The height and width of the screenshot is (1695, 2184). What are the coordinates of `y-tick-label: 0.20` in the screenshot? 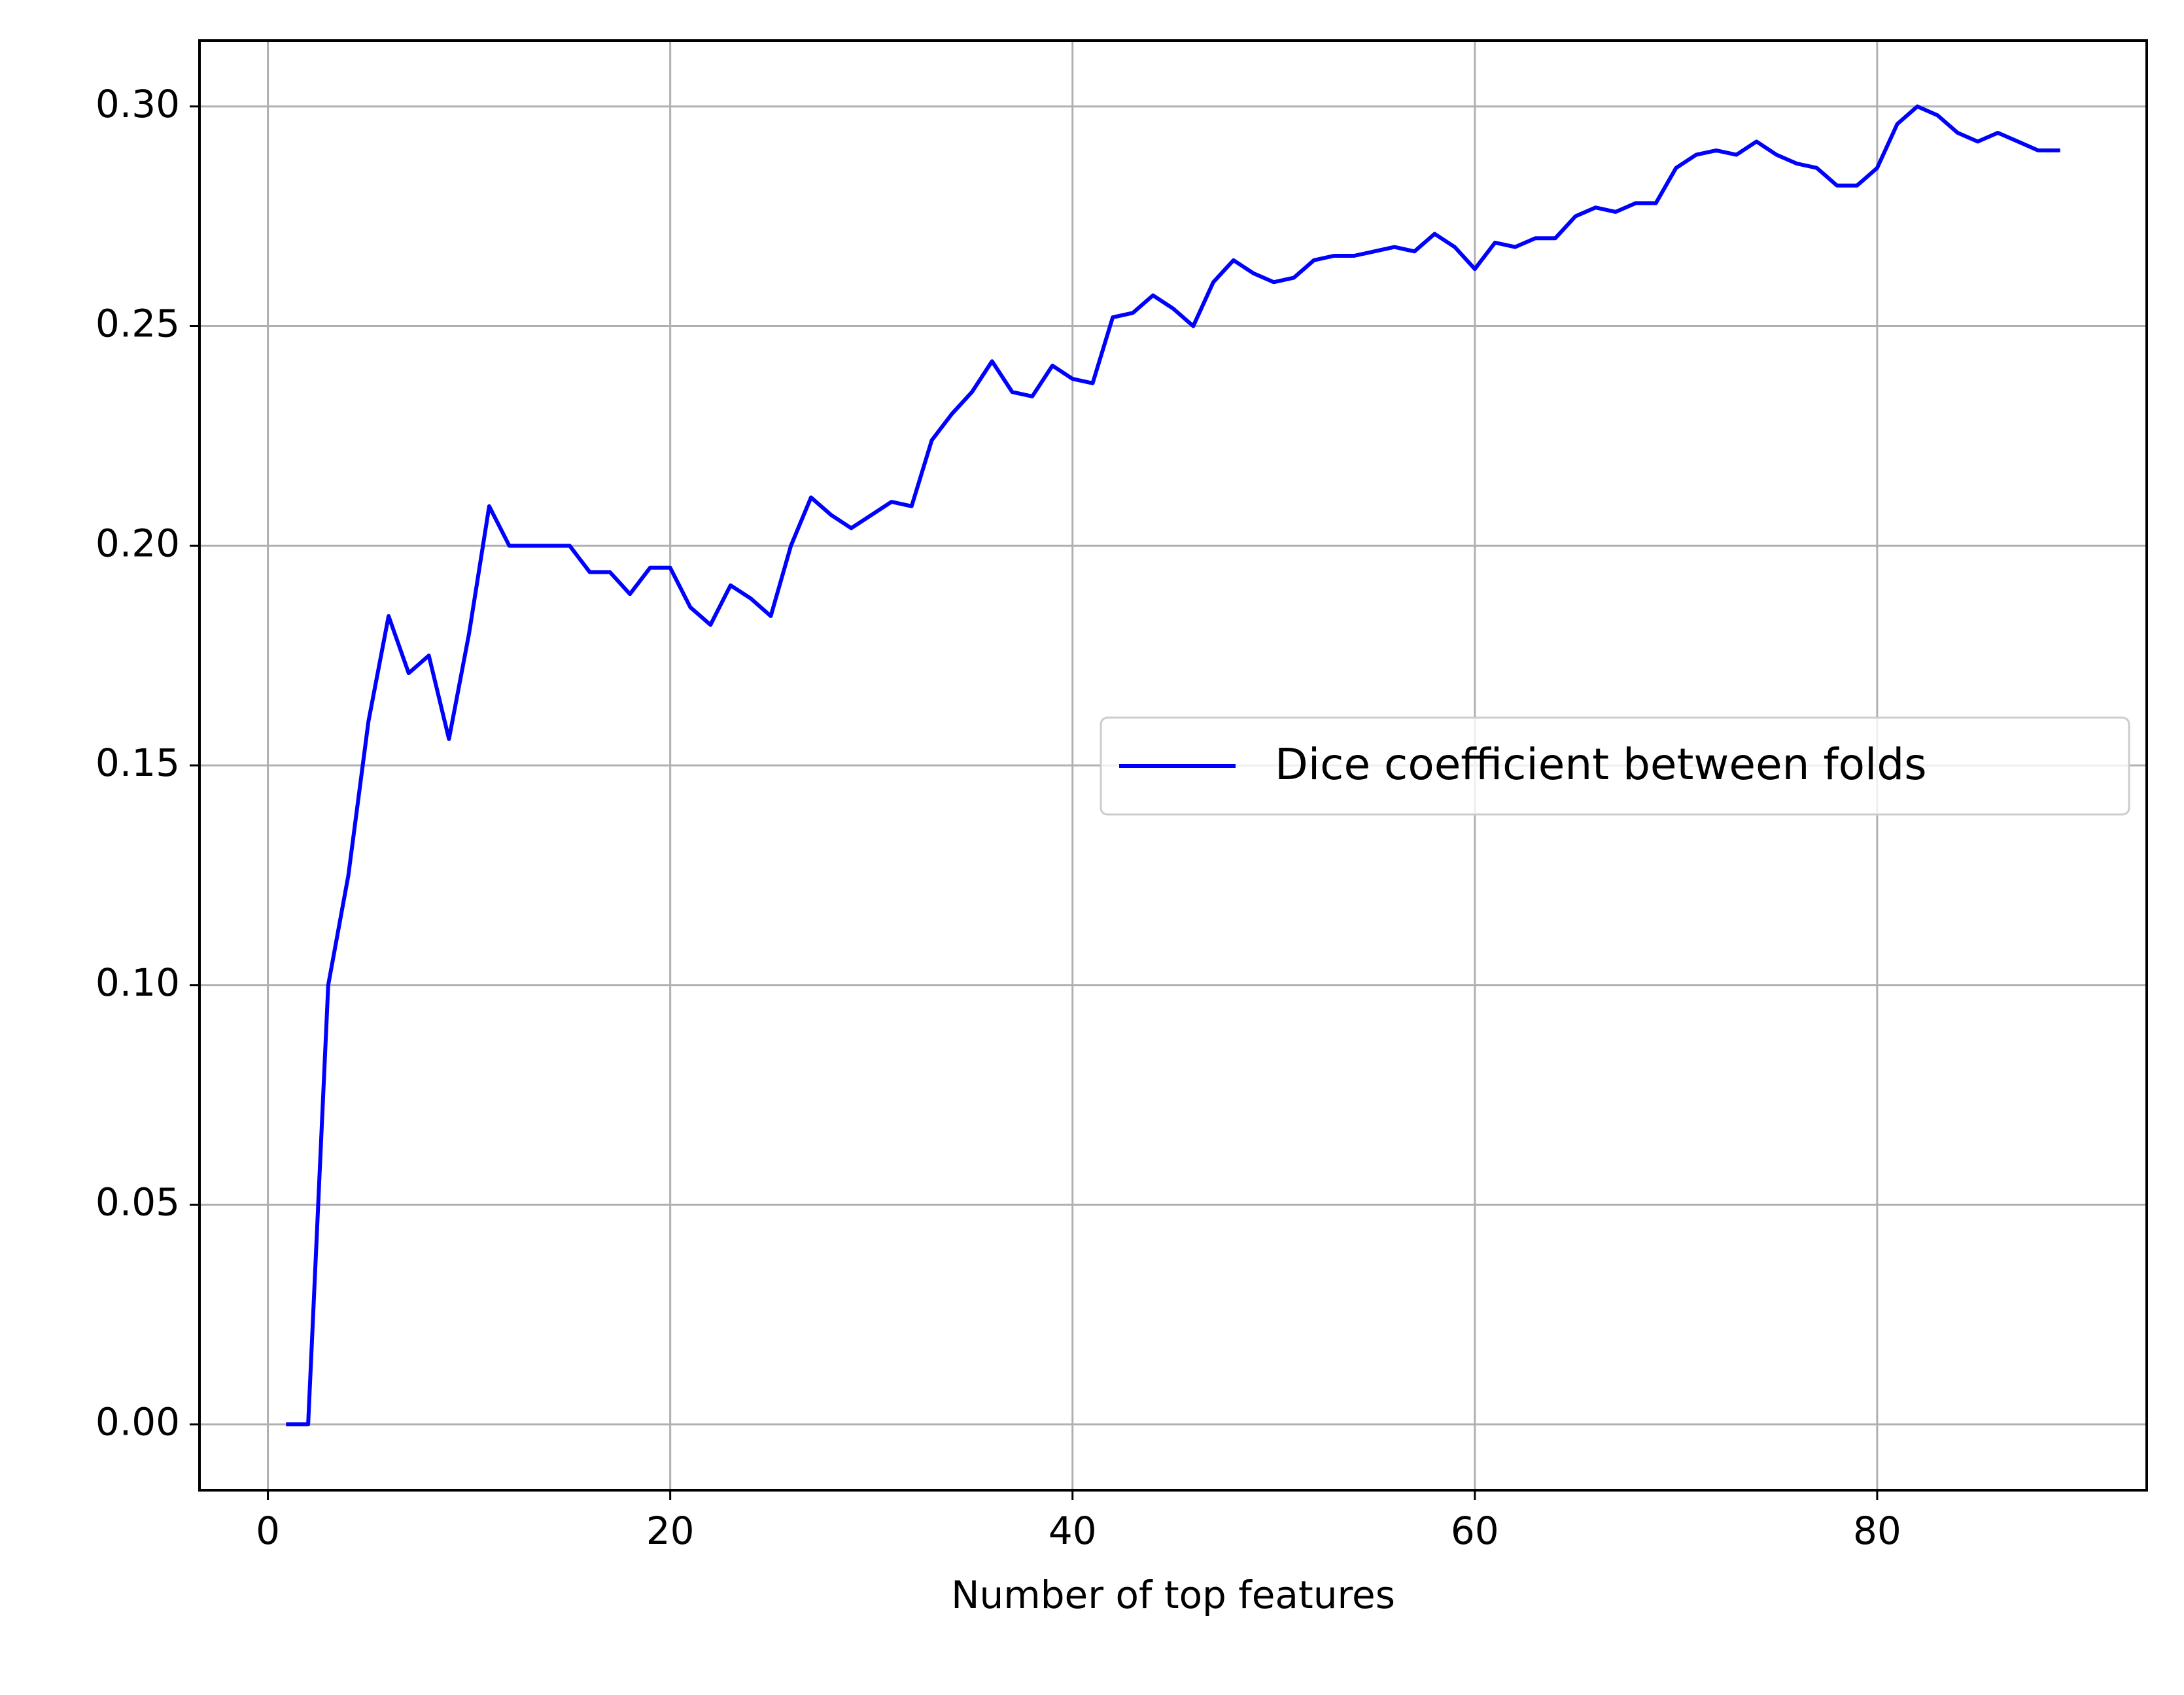 It's located at (137, 543).